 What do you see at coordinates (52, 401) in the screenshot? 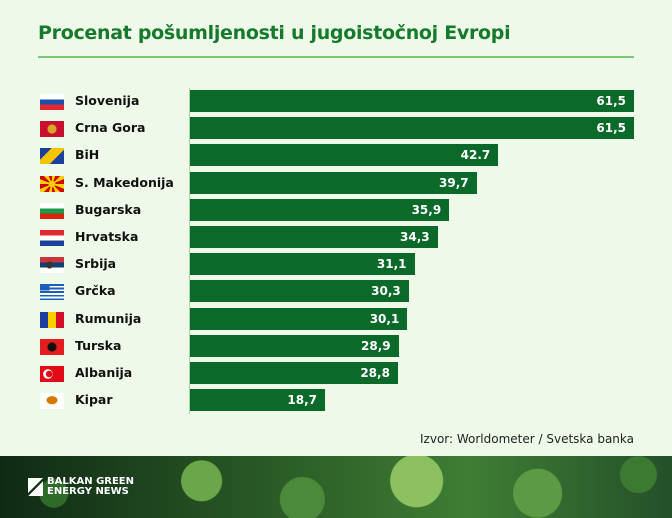
I see `cyprus-flag-icon` at bounding box center [52, 401].